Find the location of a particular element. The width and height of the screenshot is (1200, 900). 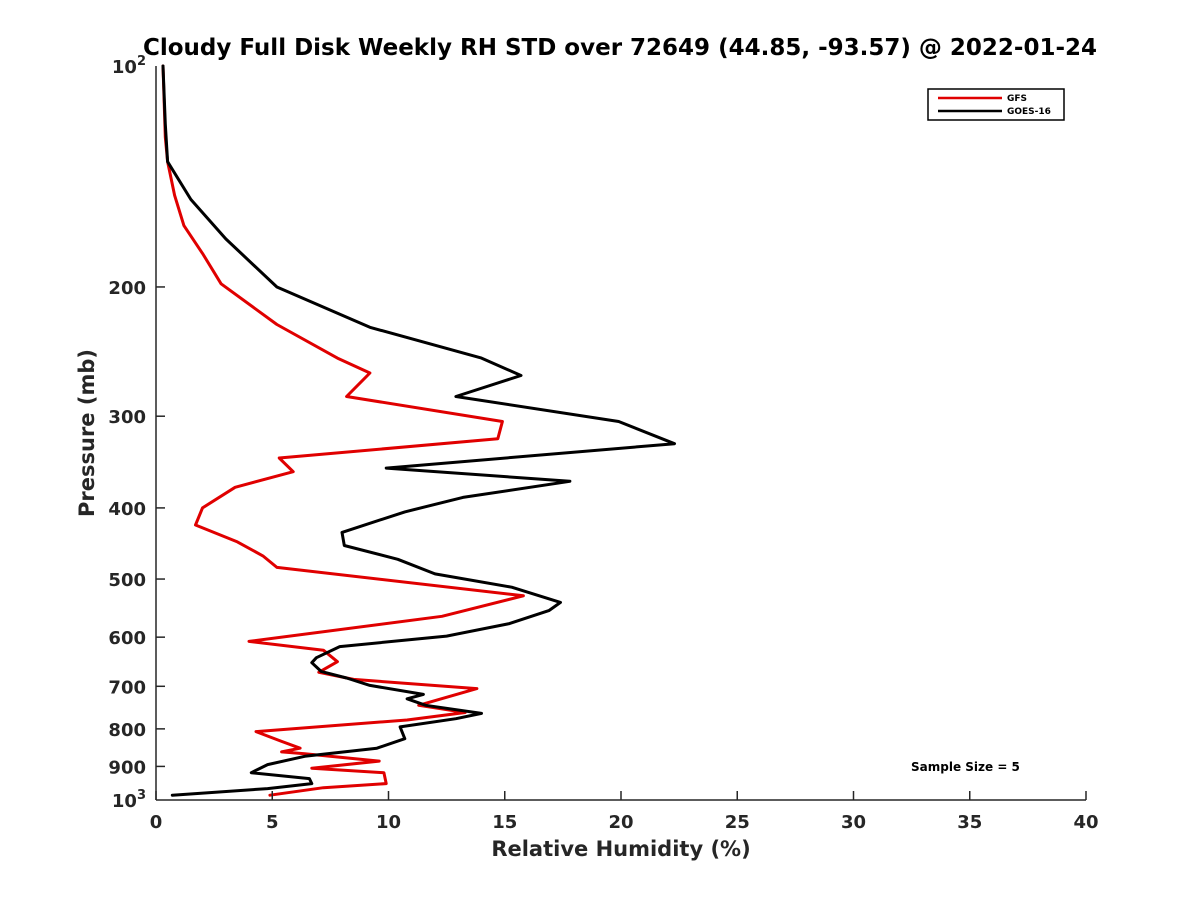

x-axis-ticks: 0 5 10 15 20 25 30 35 40 is located at coordinates (624, 812).